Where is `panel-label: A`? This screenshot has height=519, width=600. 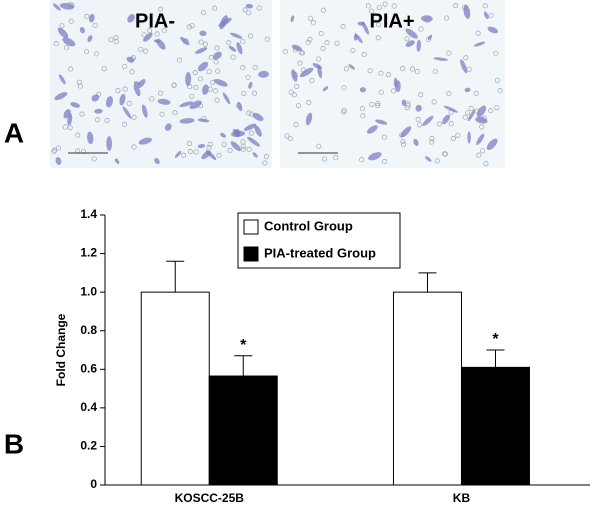 panel-label: A is located at coordinates (14, 132).